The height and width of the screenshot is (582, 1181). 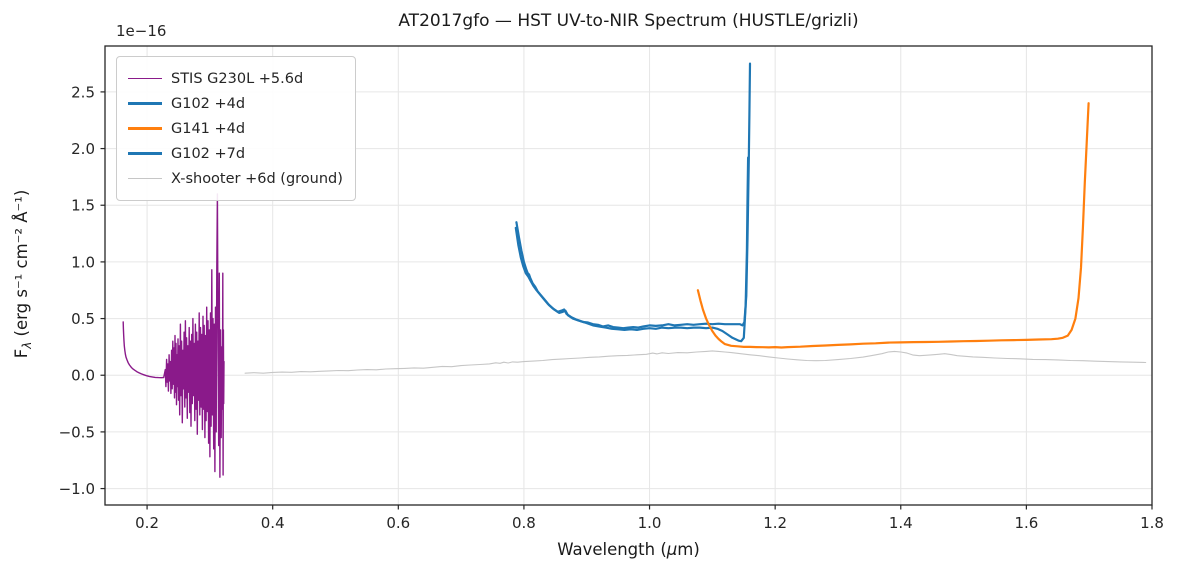 I want to click on x-tick-label: 1.8, so click(x=1152, y=523).